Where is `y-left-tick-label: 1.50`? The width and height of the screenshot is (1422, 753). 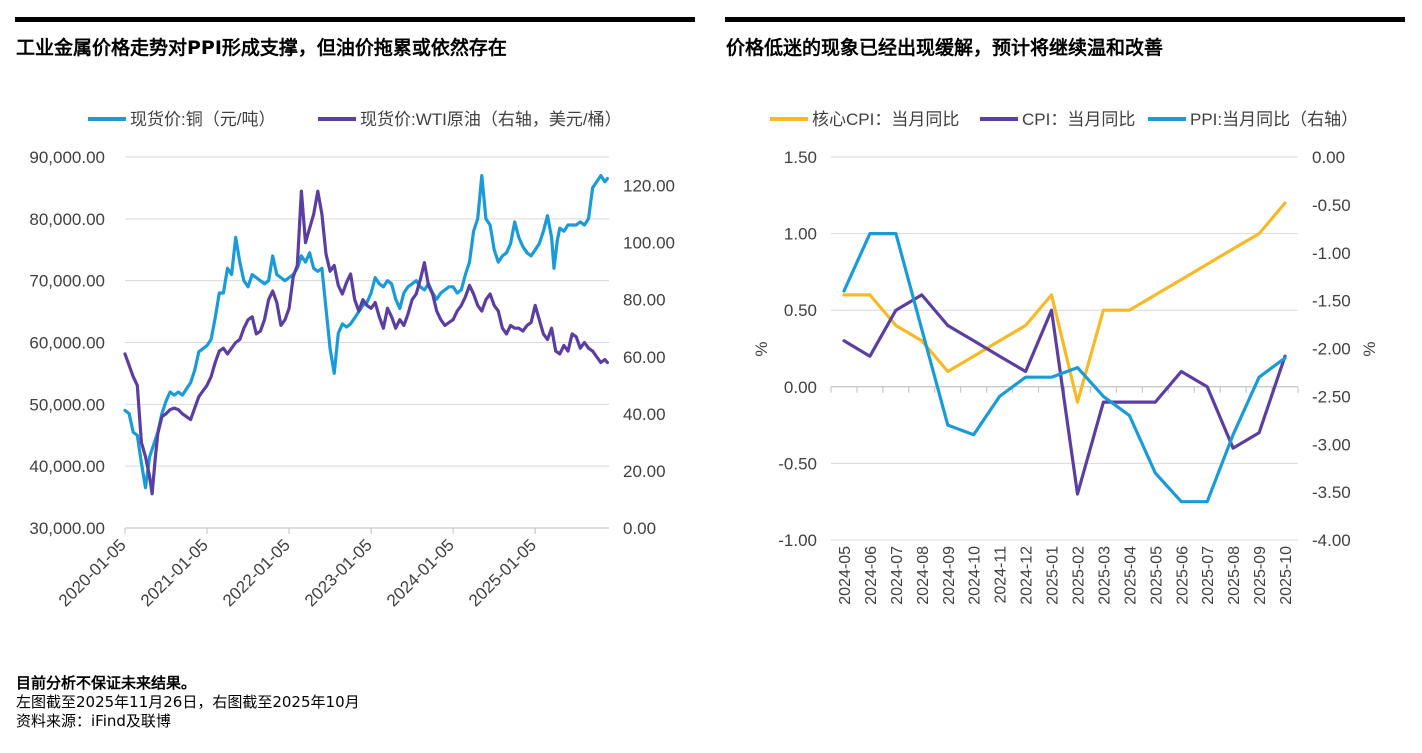 y-left-tick-label: 1.50 is located at coordinates (800, 157).